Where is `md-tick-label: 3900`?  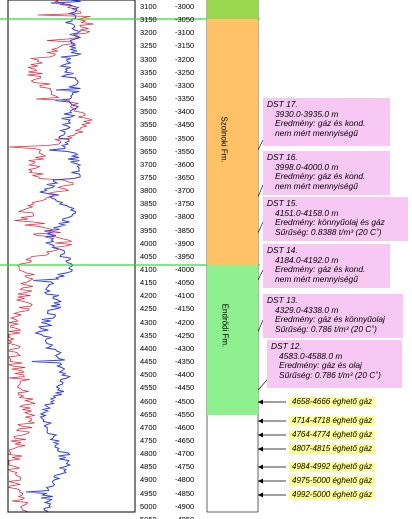 md-tick-label: 3900 is located at coordinates (148, 217).